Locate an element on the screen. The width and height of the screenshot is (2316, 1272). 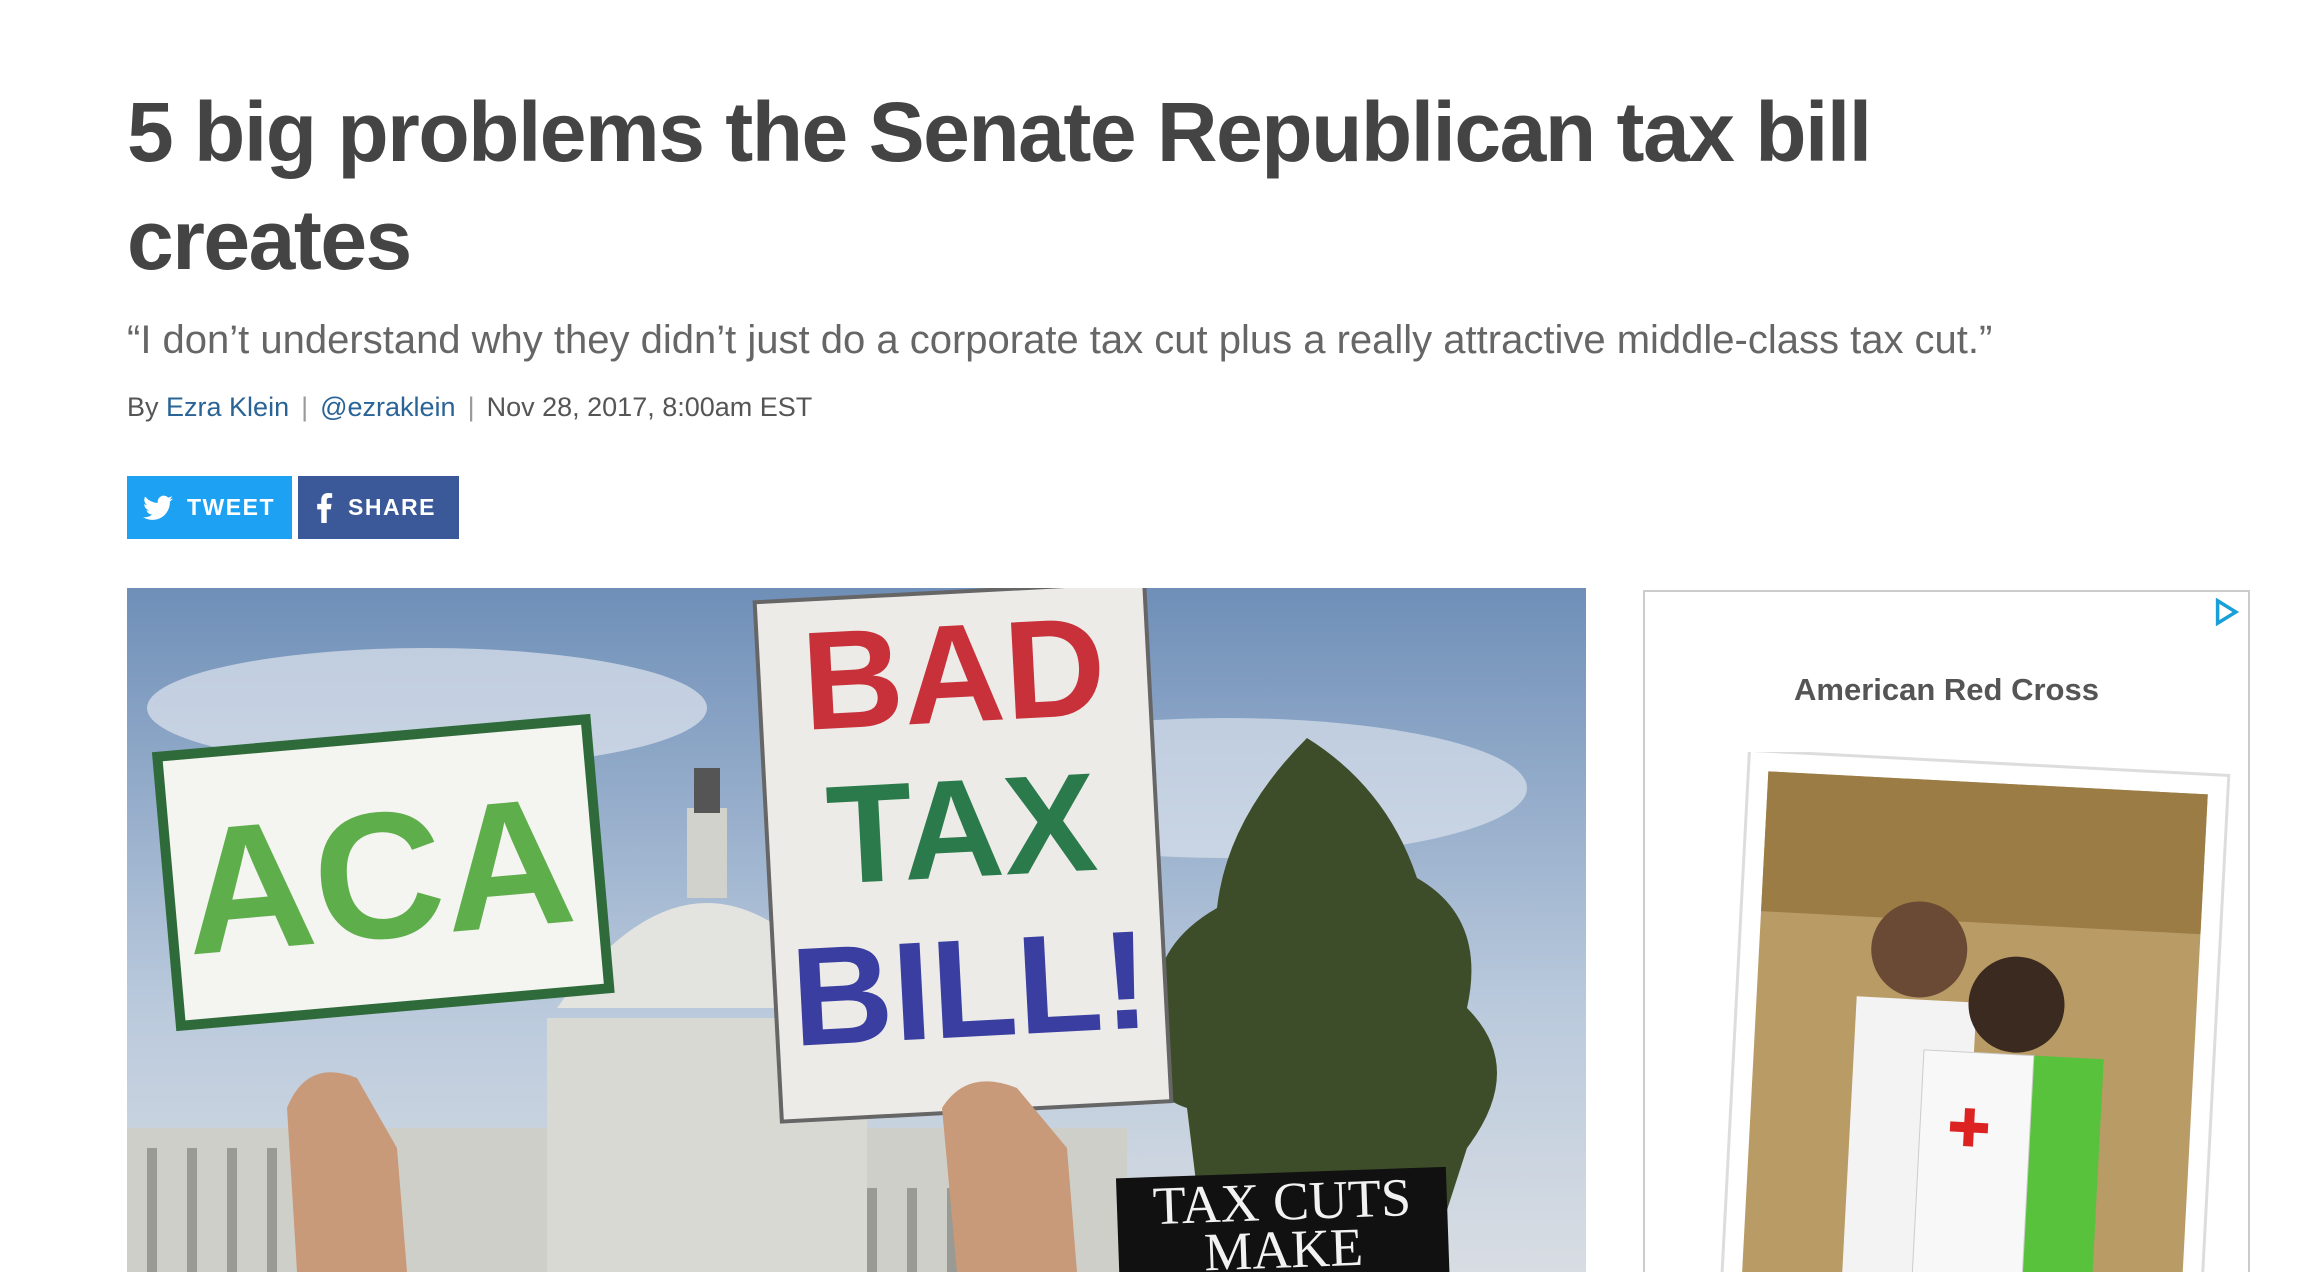
sign-text: MAKE is located at coordinates (1283, 1244).